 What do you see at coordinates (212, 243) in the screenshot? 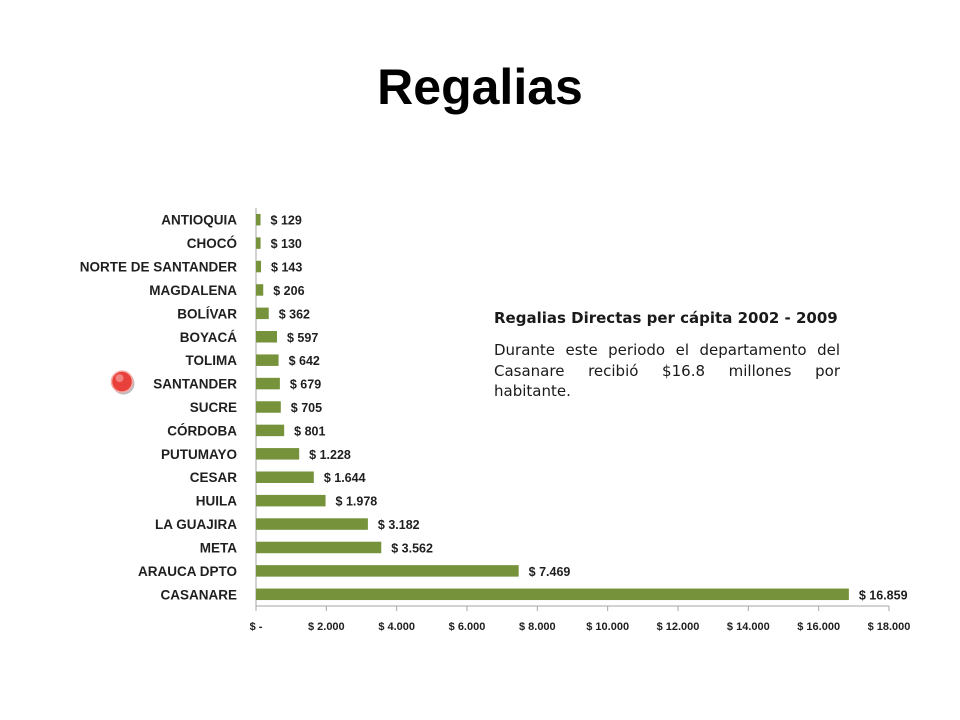
I see `category-label: CHOCÓ` at bounding box center [212, 243].